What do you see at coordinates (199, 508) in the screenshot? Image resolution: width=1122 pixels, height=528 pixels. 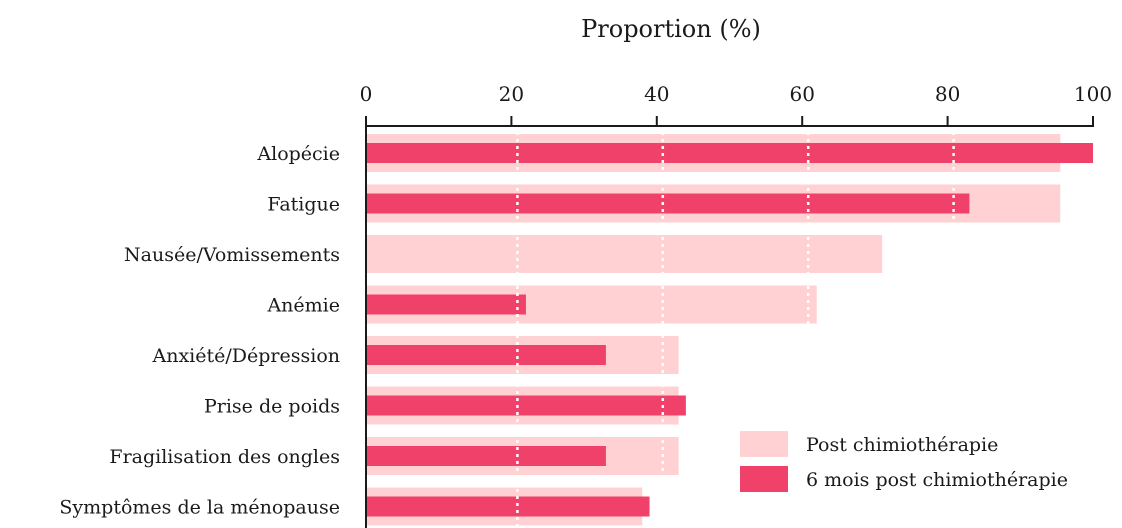 I see `category-label: Symptômes de la ménopause` at bounding box center [199, 508].